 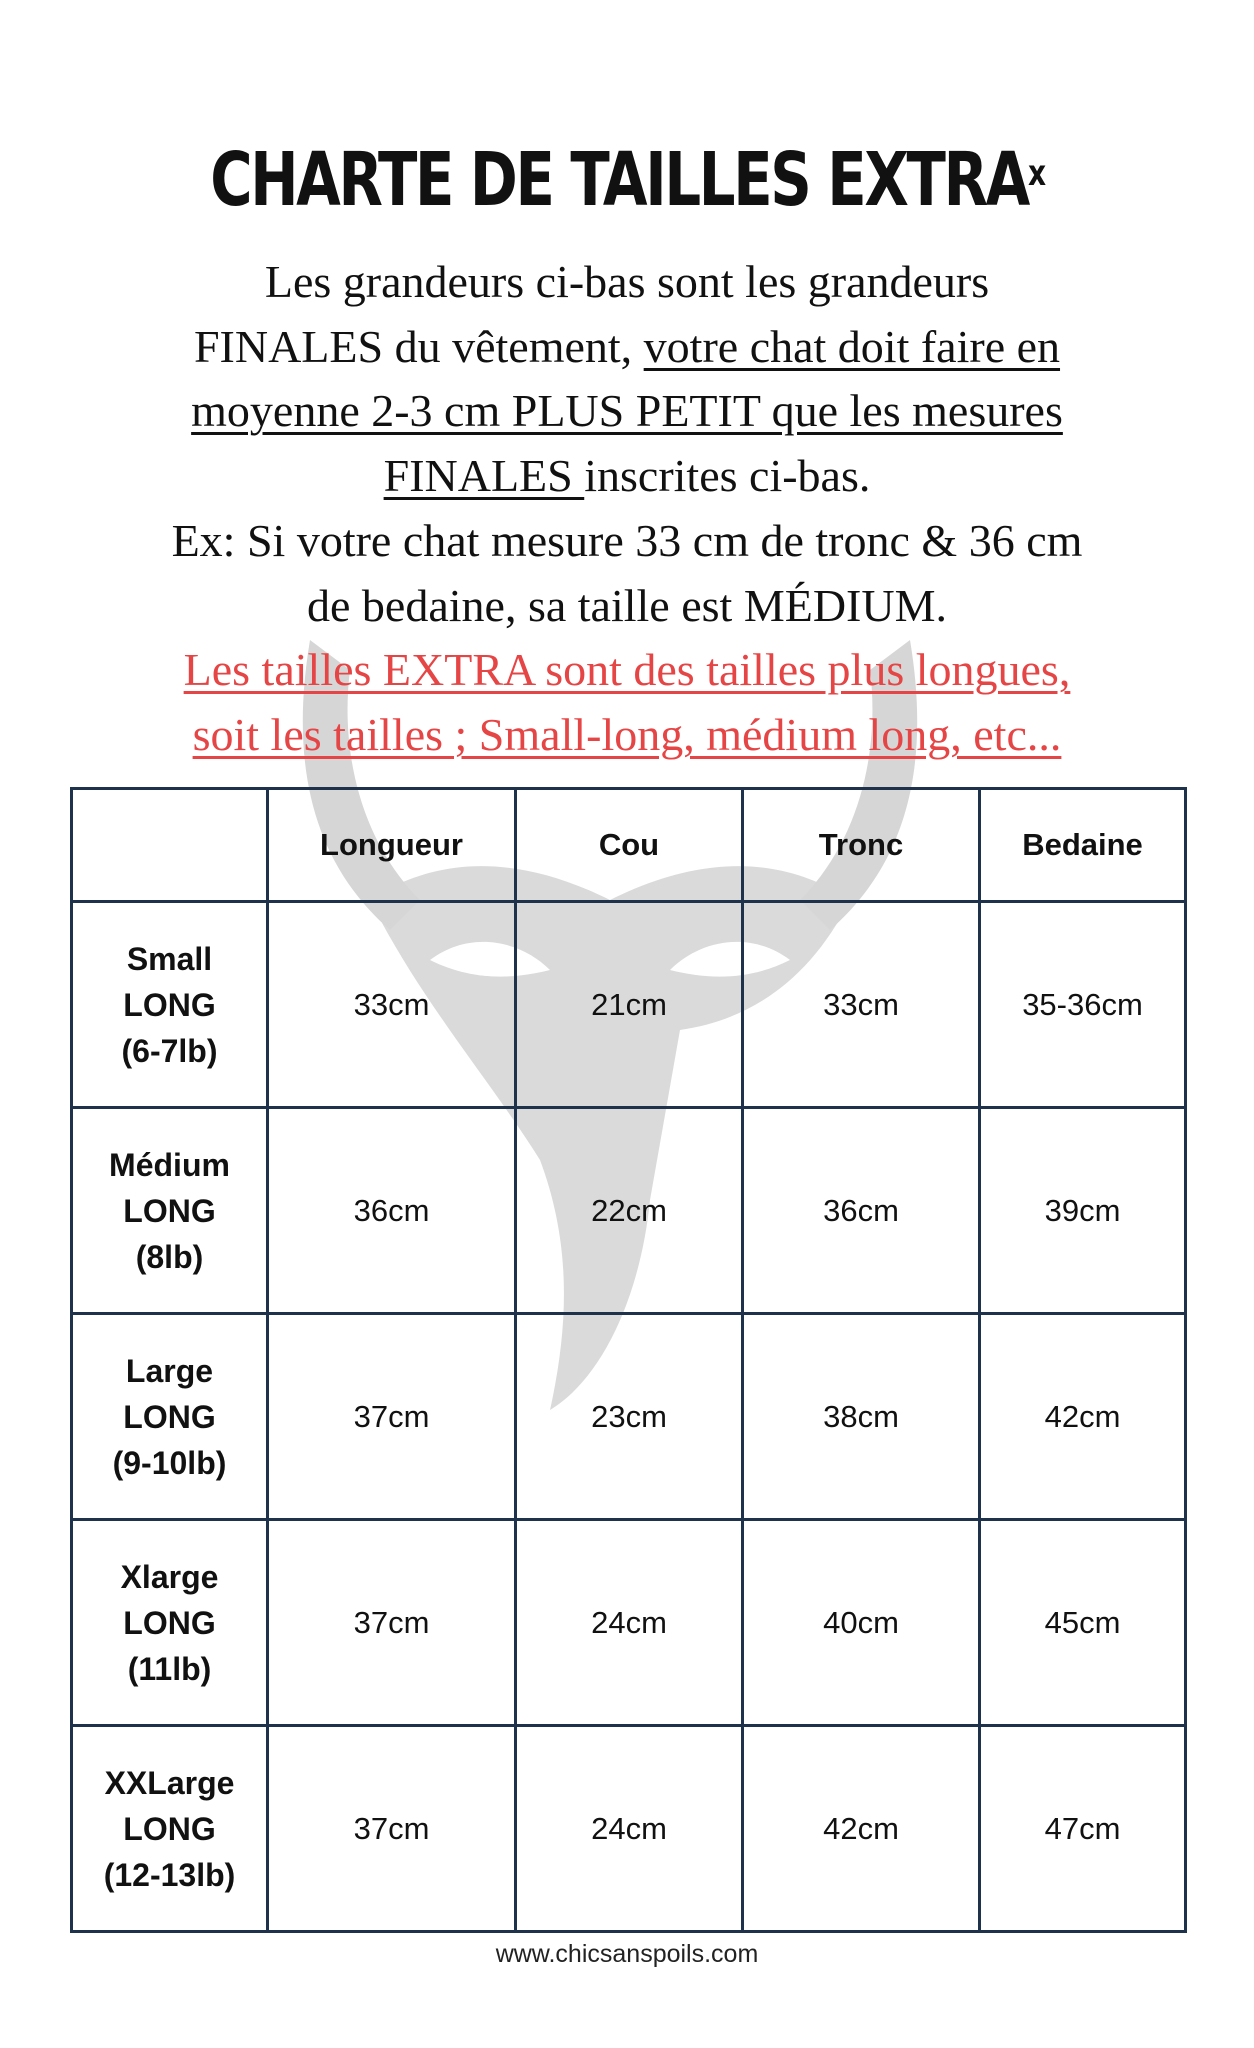 I want to click on table-row: Large LONG (9-10lb) 37cm 23cm 38cm 42cm, so click(x=628, y=1416).